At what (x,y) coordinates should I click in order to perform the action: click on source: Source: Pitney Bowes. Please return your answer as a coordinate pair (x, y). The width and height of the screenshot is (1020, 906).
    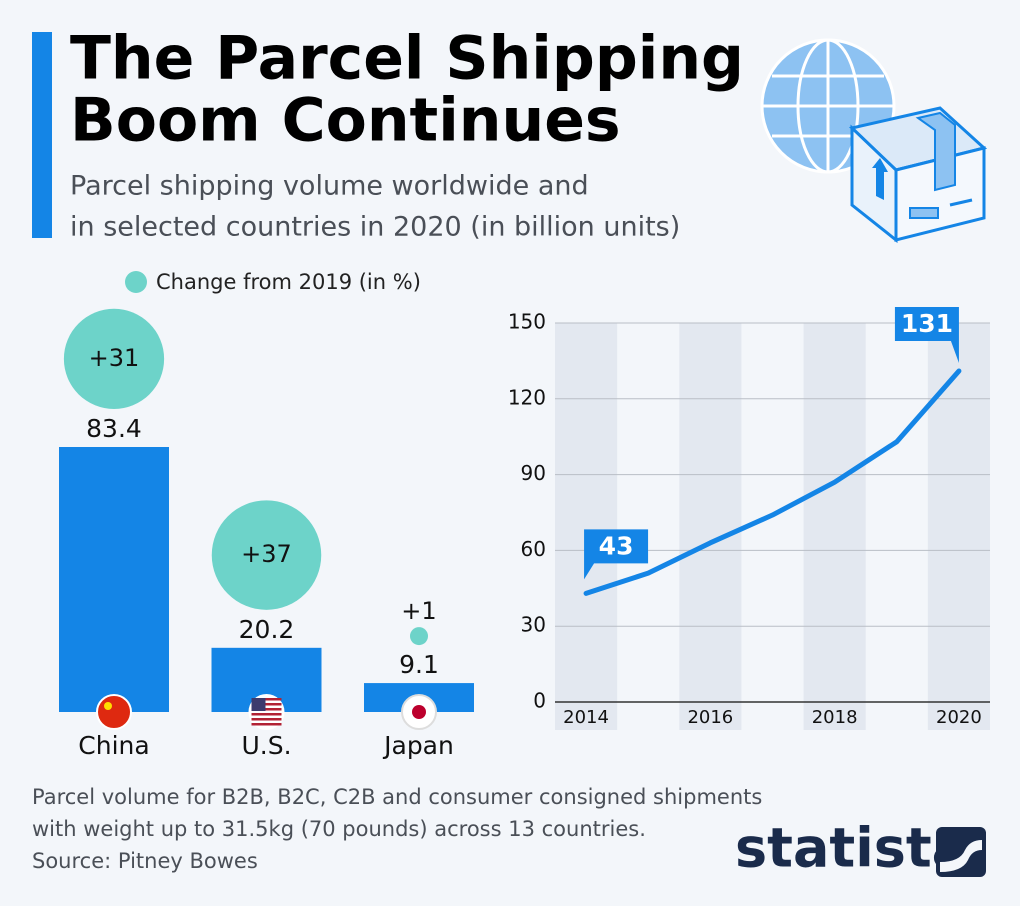
    Looking at the image, I should click on (145, 861).